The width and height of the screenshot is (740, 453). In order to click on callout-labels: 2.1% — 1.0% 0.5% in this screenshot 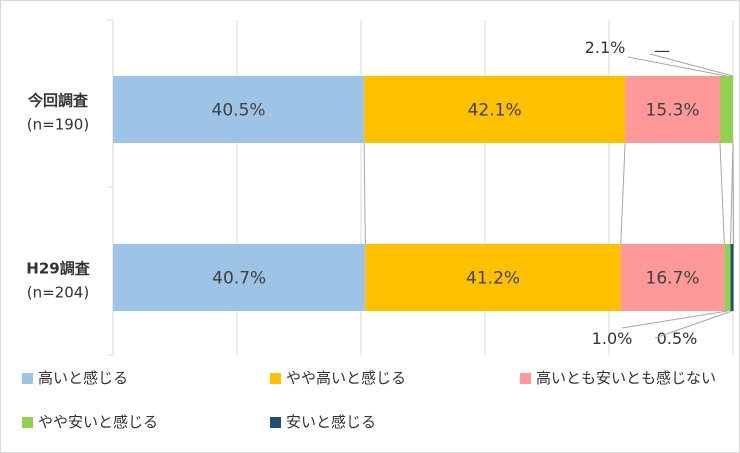, I will do `click(659, 193)`.